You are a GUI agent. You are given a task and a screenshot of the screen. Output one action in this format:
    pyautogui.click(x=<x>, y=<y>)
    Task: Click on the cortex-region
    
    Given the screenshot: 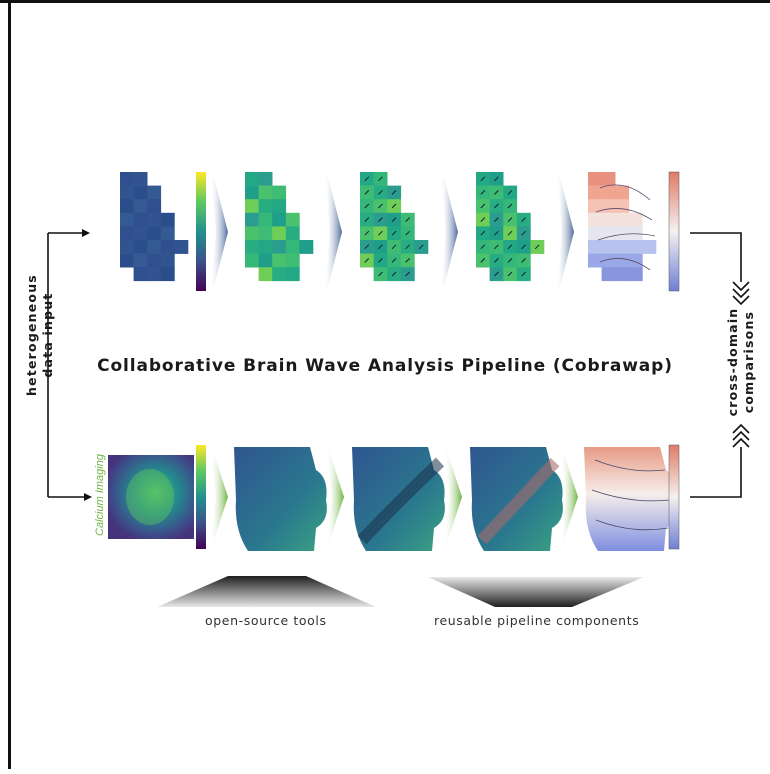 What is the action you would take?
    pyautogui.click(x=150, y=497)
    